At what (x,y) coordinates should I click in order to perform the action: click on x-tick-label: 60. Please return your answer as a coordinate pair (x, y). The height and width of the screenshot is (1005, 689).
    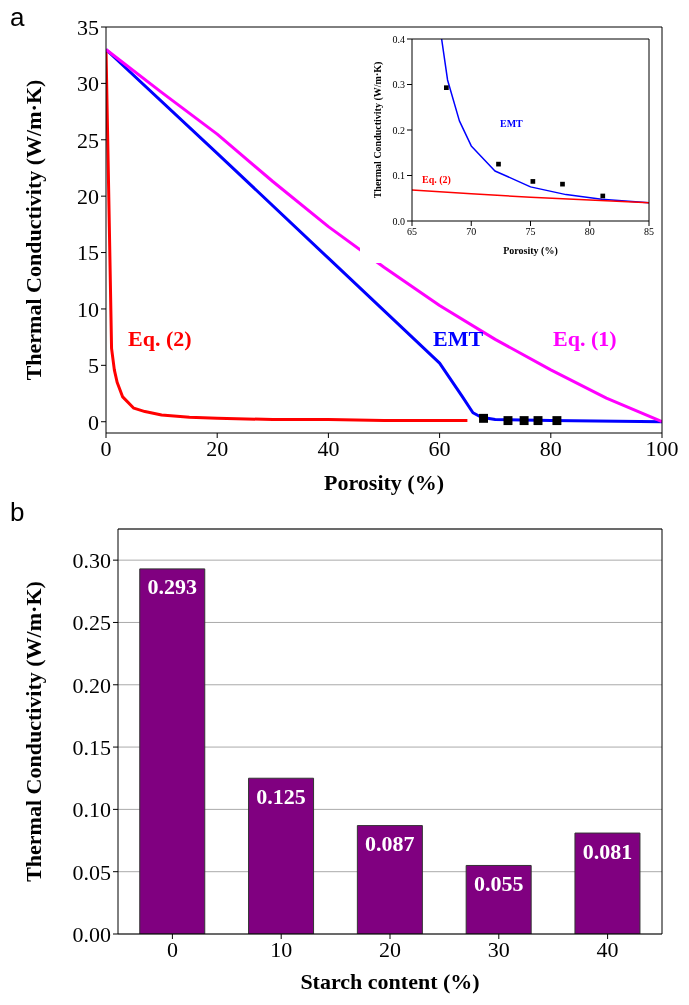
    Looking at the image, I should click on (439, 448).